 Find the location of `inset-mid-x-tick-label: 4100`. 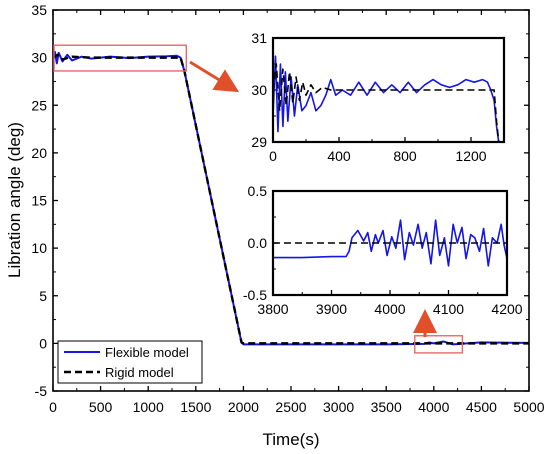

inset-mid-x-tick-label: 4100 is located at coordinates (448, 309).